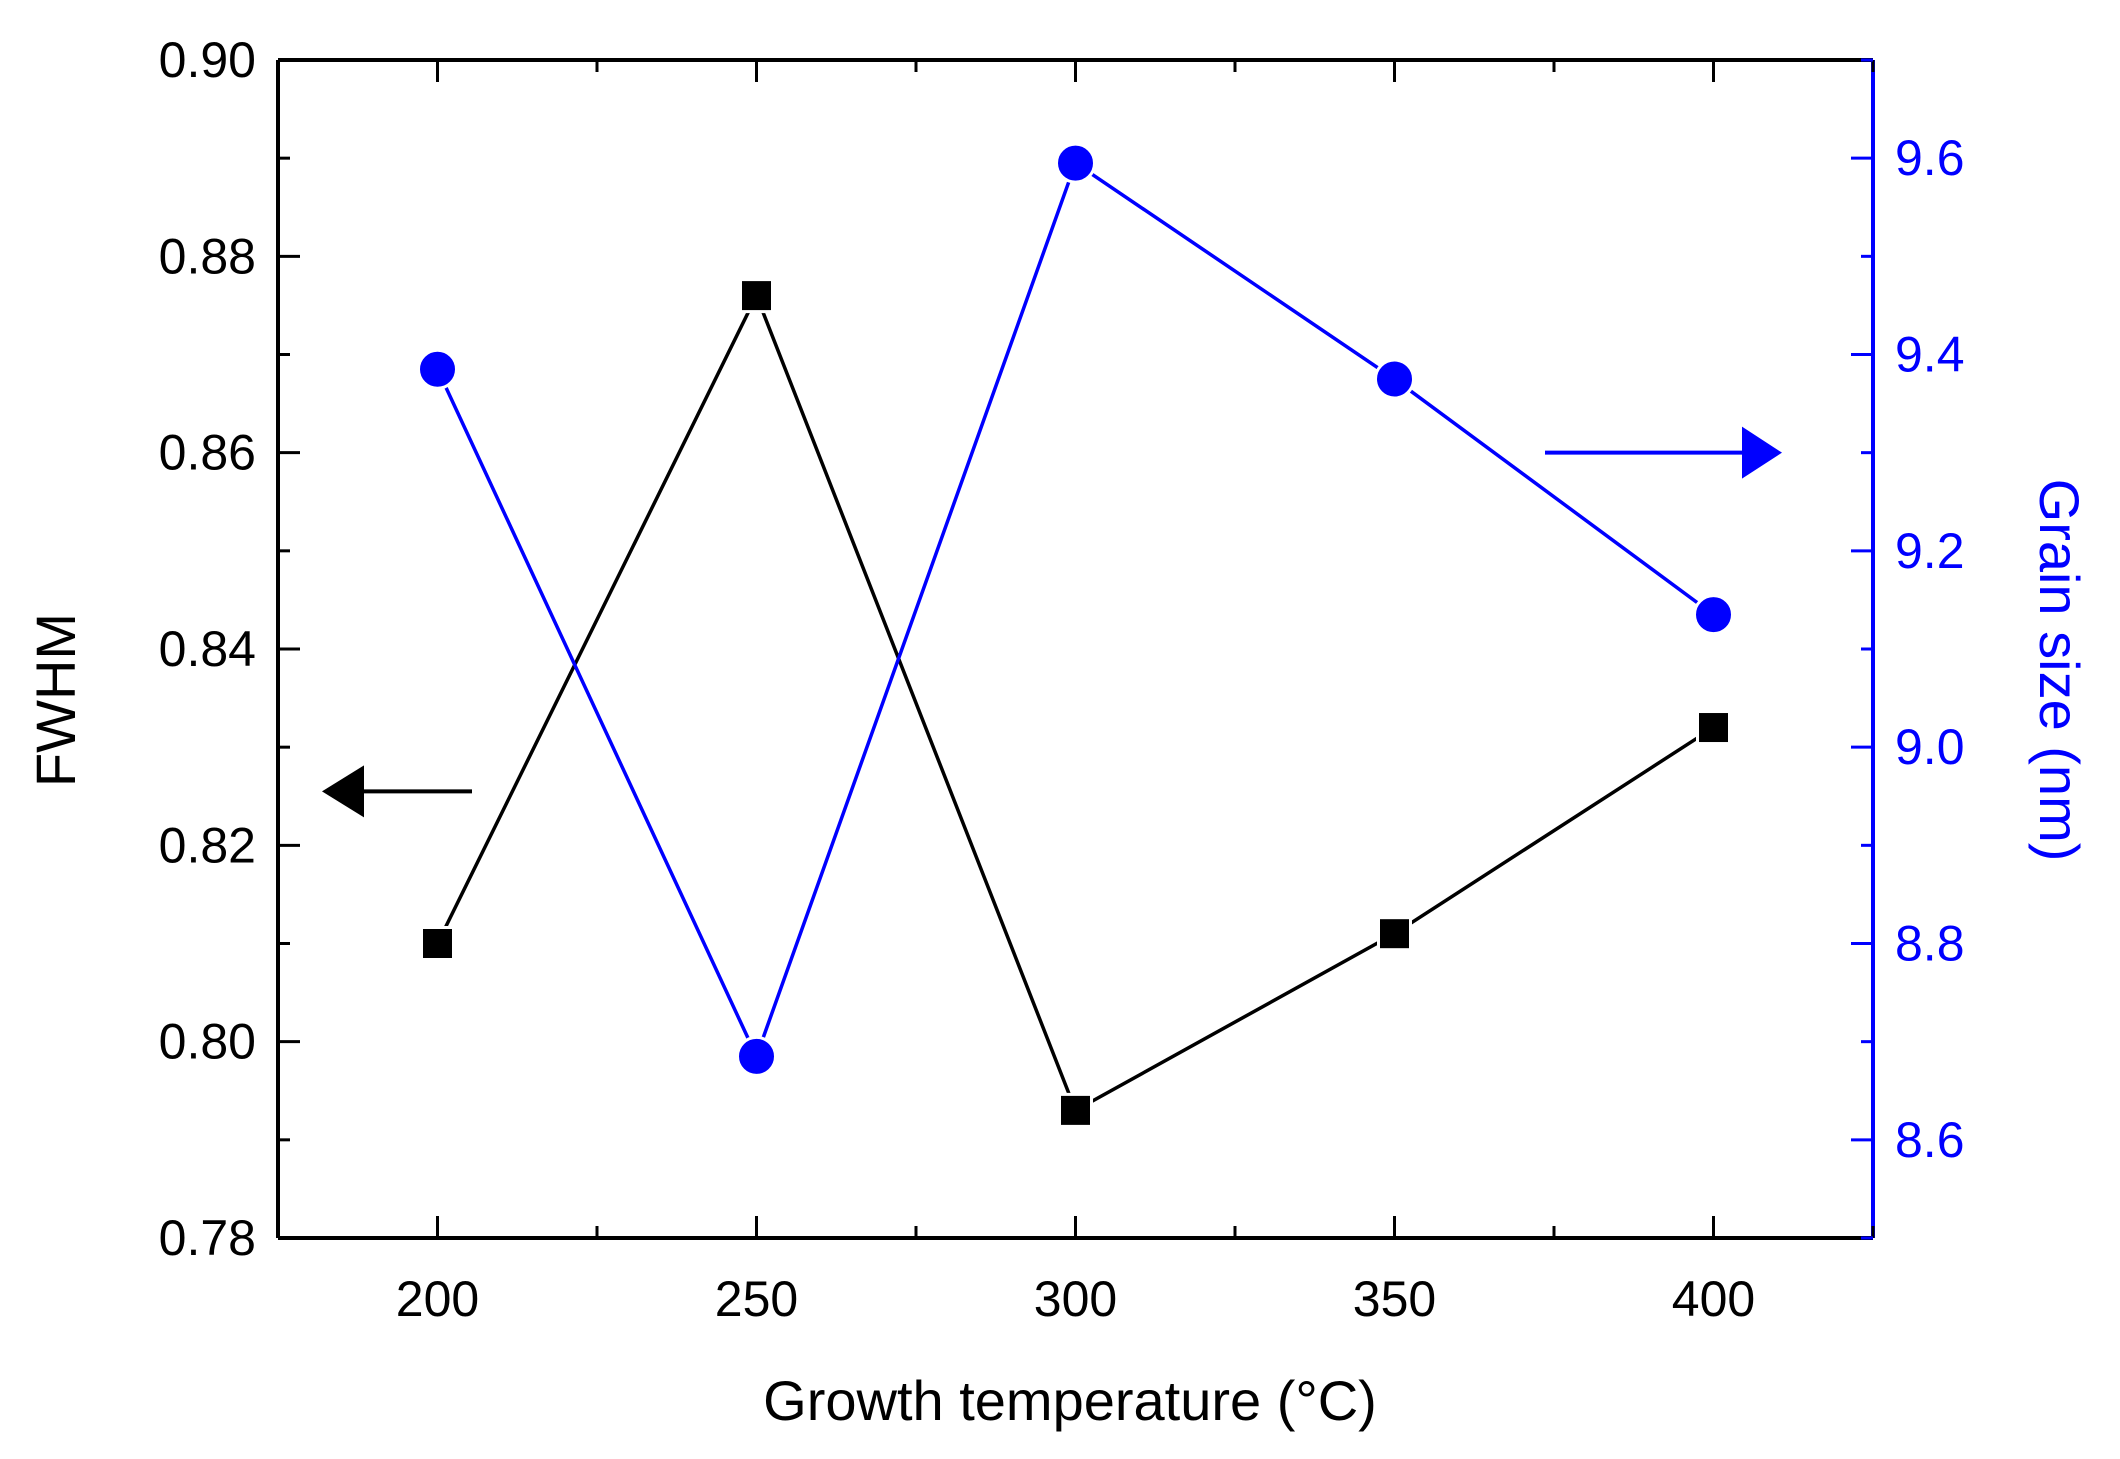 This screenshot has width=2120, height=1459. What do you see at coordinates (1075, 1299) in the screenshot?
I see `x-tick-label: 300` at bounding box center [1075, 1299].